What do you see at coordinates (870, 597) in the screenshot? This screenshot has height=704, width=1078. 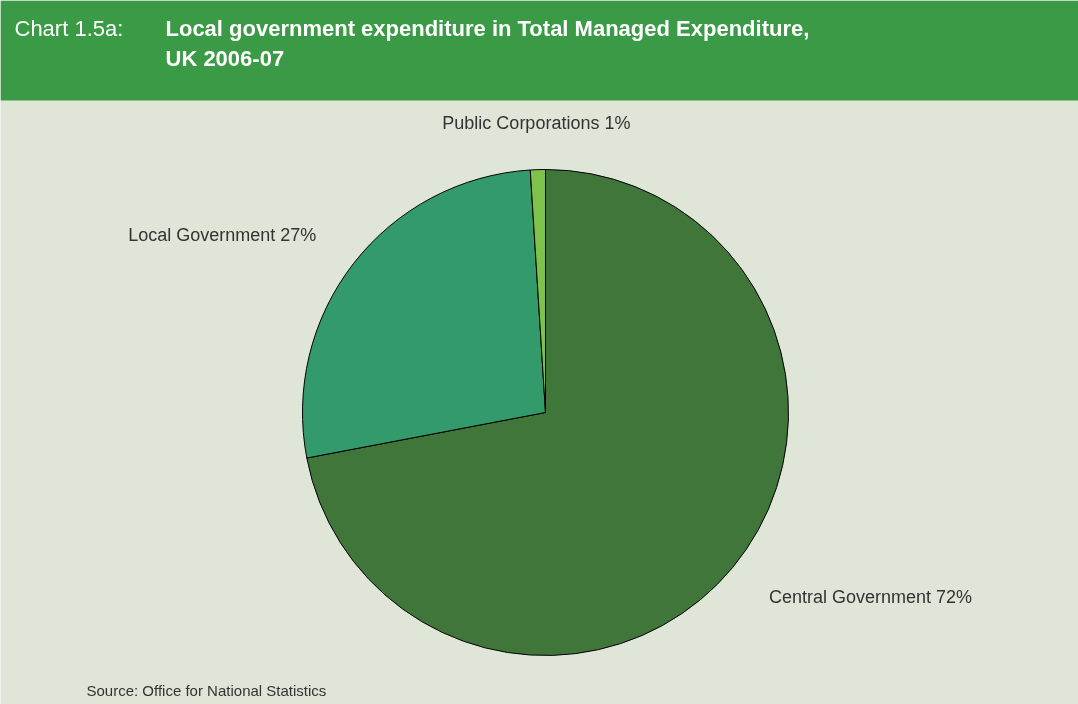 I see `slice-label: Central Government 72%` at bounding box center [870, 597].